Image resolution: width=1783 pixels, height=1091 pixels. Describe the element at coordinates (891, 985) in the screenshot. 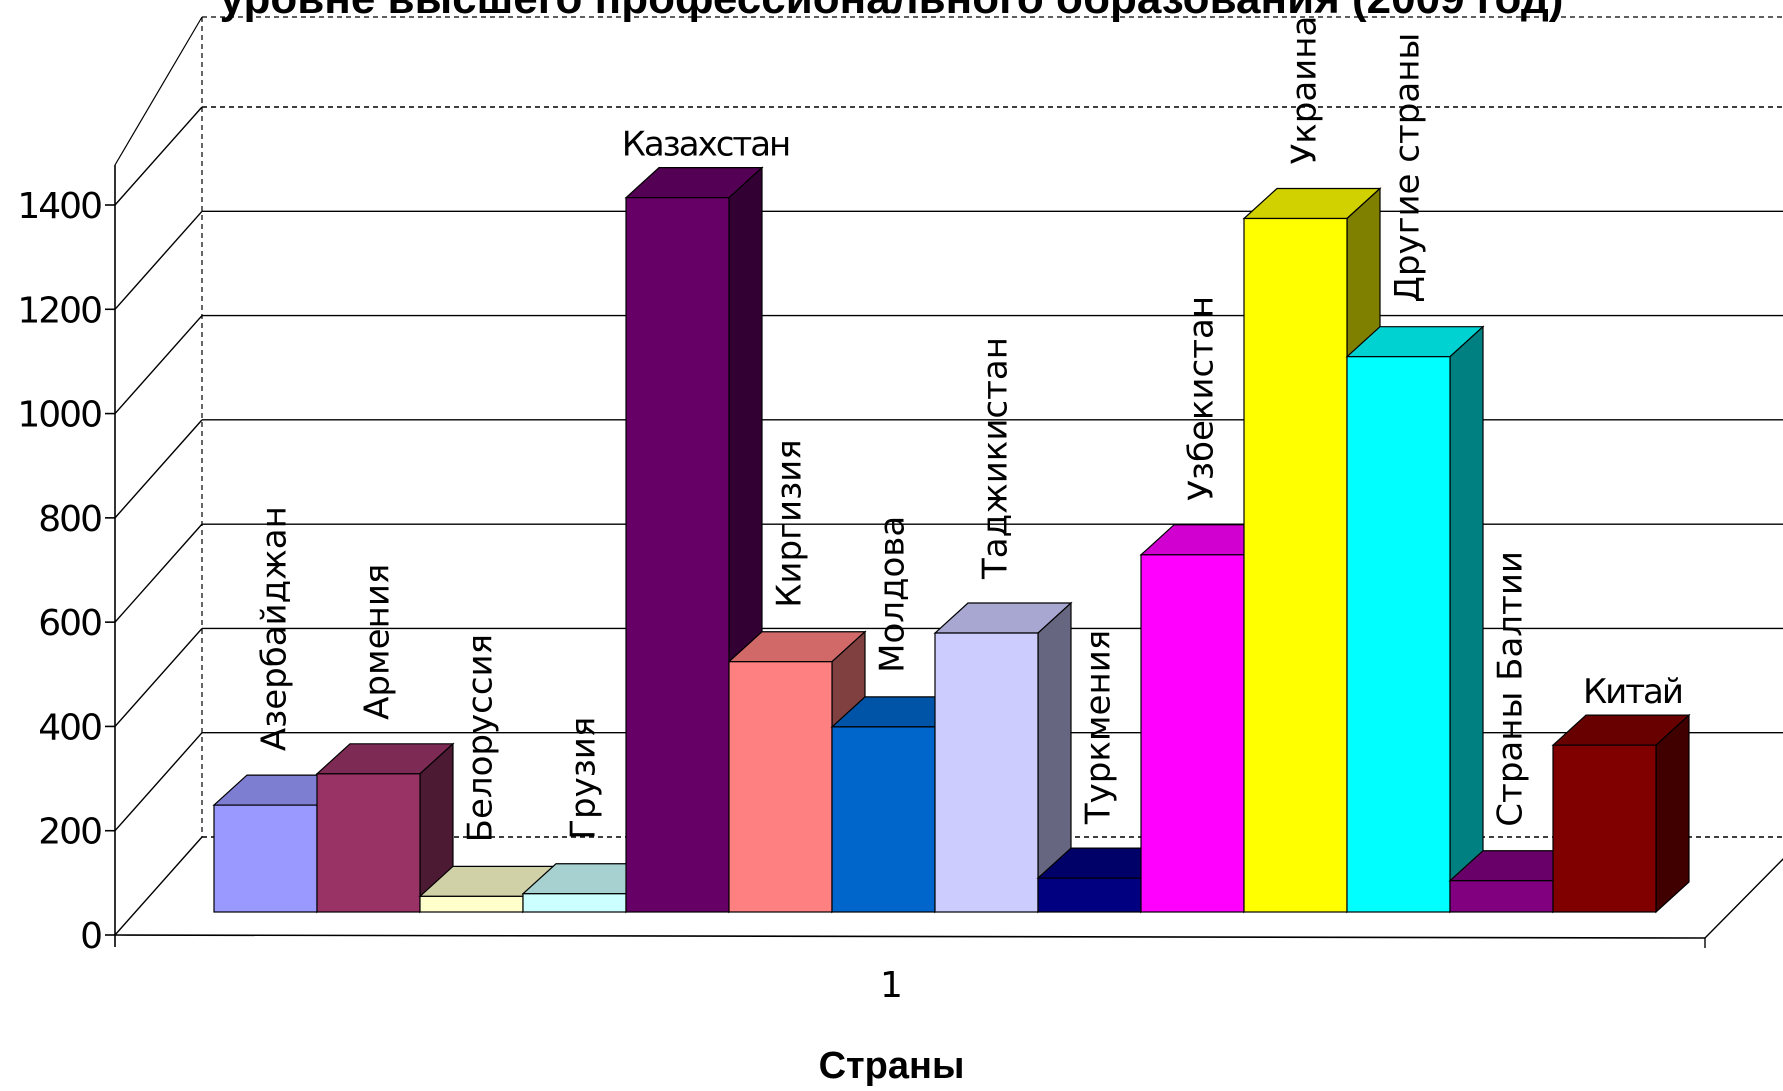

I see `x-category-label: 1` at that location.